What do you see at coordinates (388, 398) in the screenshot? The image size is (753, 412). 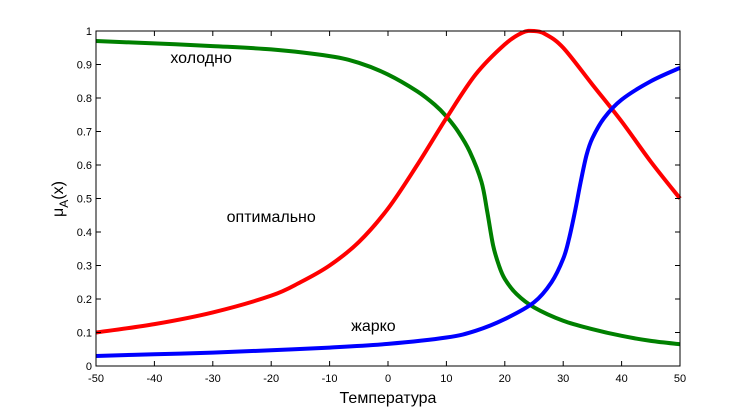 I see `x-axis-title: Температура` at bounding box center [388, 398].